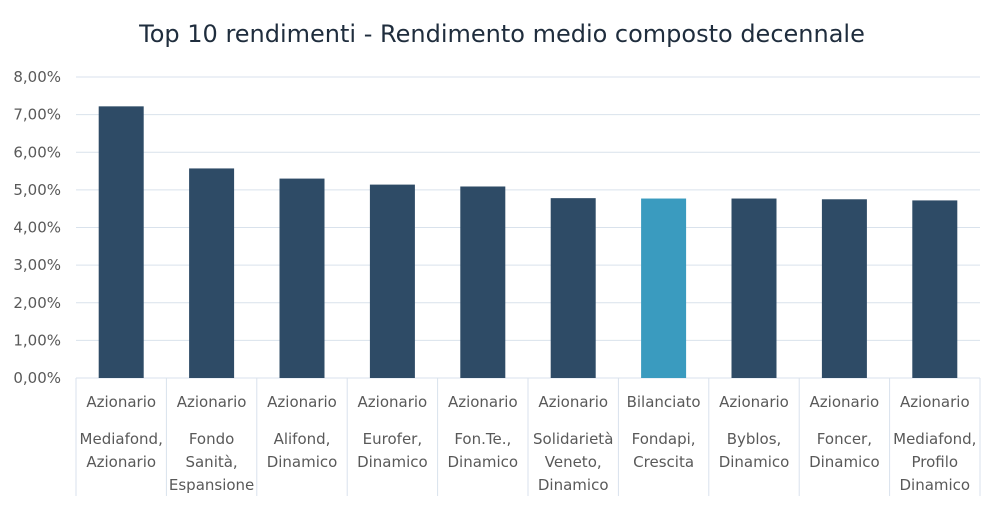 The image size is (1004, 506). What do you see at coordinates (302, 439) in the screenshot?
I see `category-label: Alifond,` at bounding box center [302, 439].